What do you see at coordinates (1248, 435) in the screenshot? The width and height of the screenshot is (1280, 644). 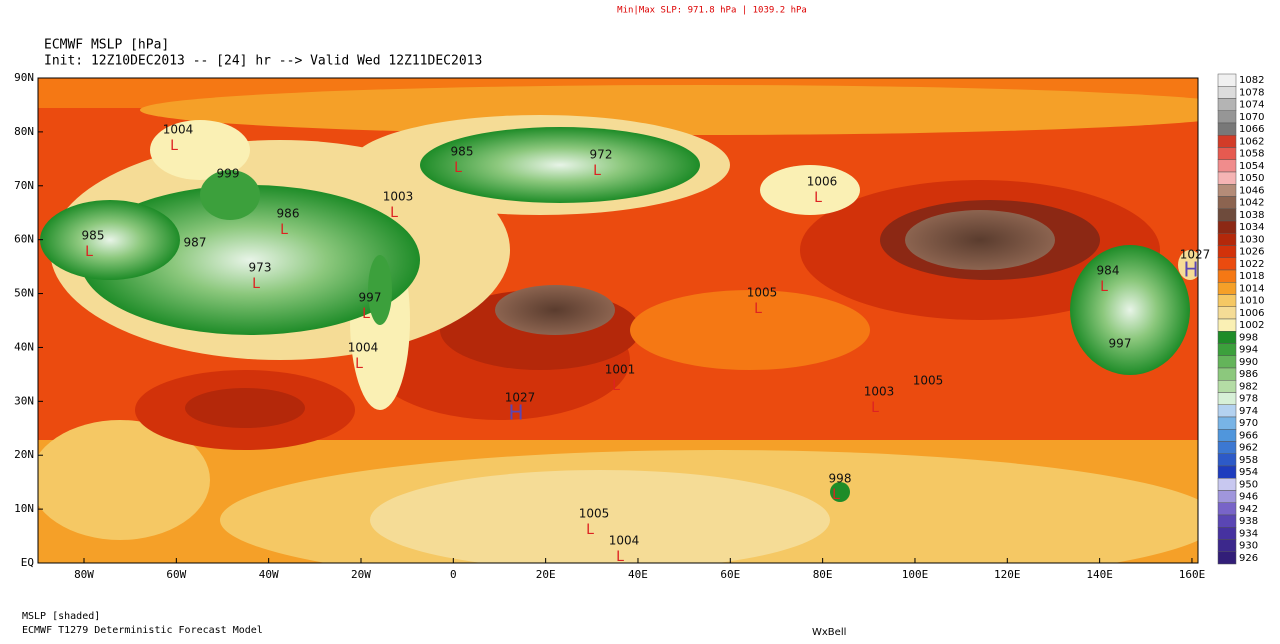 I see `colorbar-label: 966` at bounding box center [1248, 435].